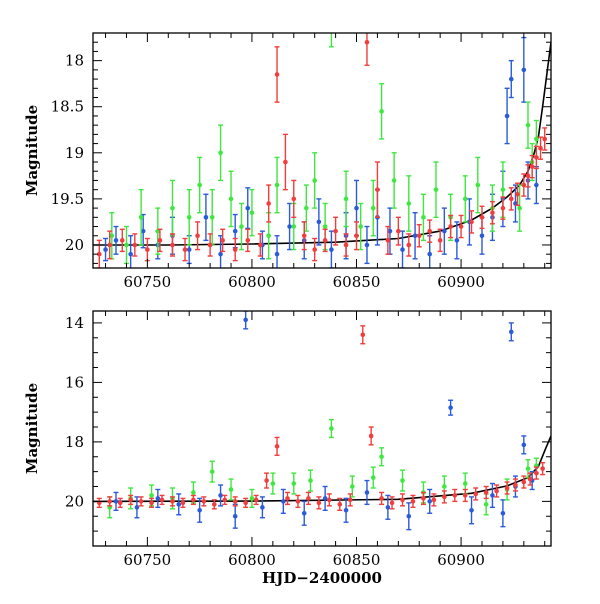 The width and height of the screenshot is (600, 604). What do you see at coordinates (357, 560) in the screenshot?
I see `x-tick-label: 60850` at bounding box center [357, 560].